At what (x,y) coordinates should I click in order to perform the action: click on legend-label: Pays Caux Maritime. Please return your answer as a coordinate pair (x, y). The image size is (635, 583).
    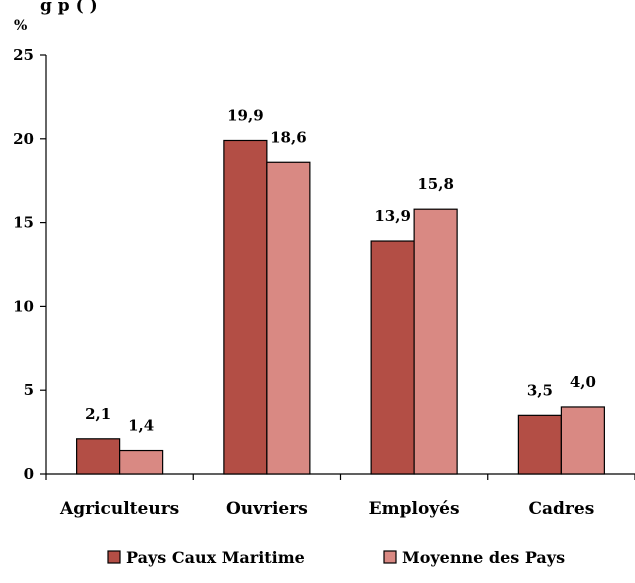
    Looking at the image, I should click on (215, 557).